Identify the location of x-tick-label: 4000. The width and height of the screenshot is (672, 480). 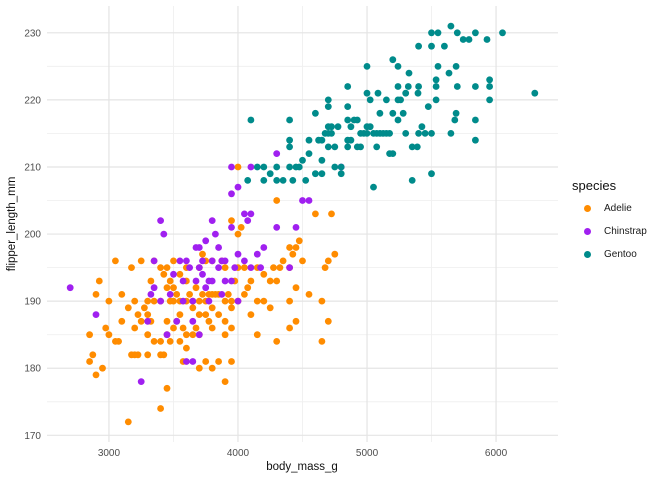
(238, 453).